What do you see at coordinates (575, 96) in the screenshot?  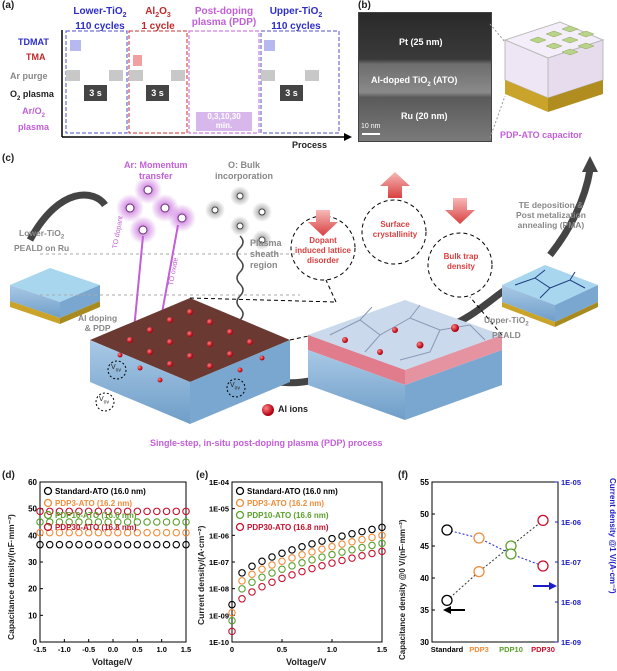 I see `cap-ru-right` at bounding box center [575, 96].